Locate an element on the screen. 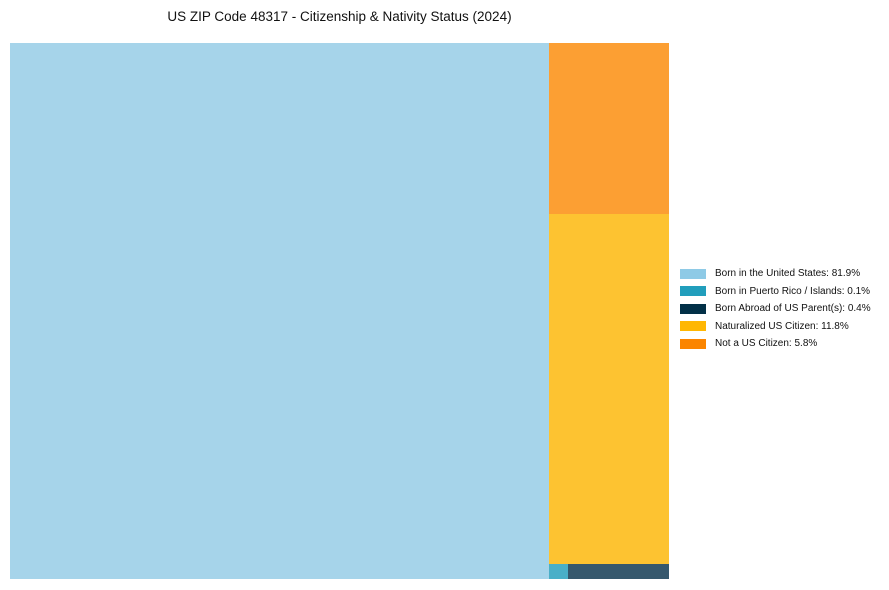 The width and height of the screenshot is (889, 590). legend-item: Born Abroad of US Parent(s): 0.4% is located at coordinates (775, 309).